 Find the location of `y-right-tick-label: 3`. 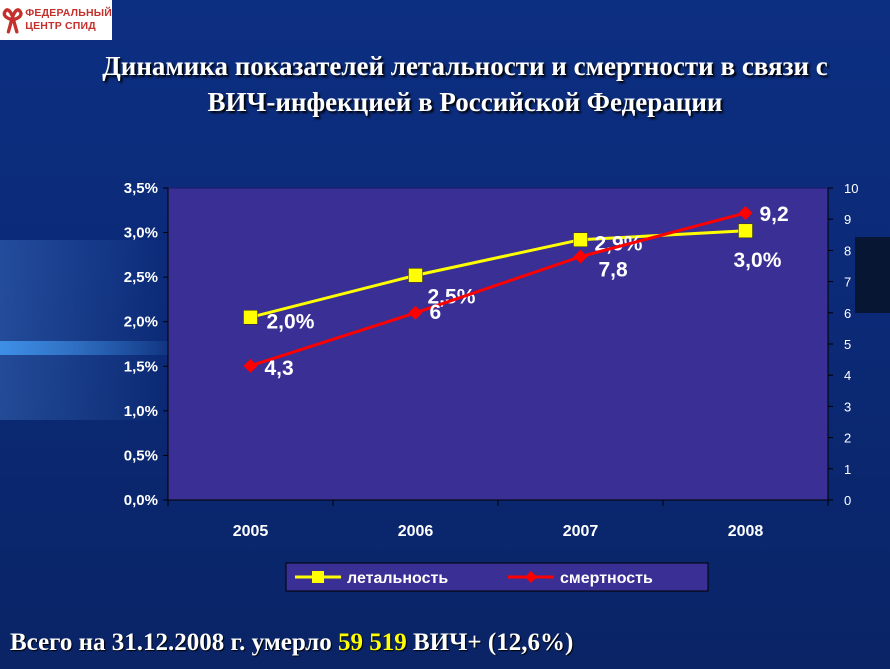

y-right-tick-label: 3 is located at coordinates (847, 406).